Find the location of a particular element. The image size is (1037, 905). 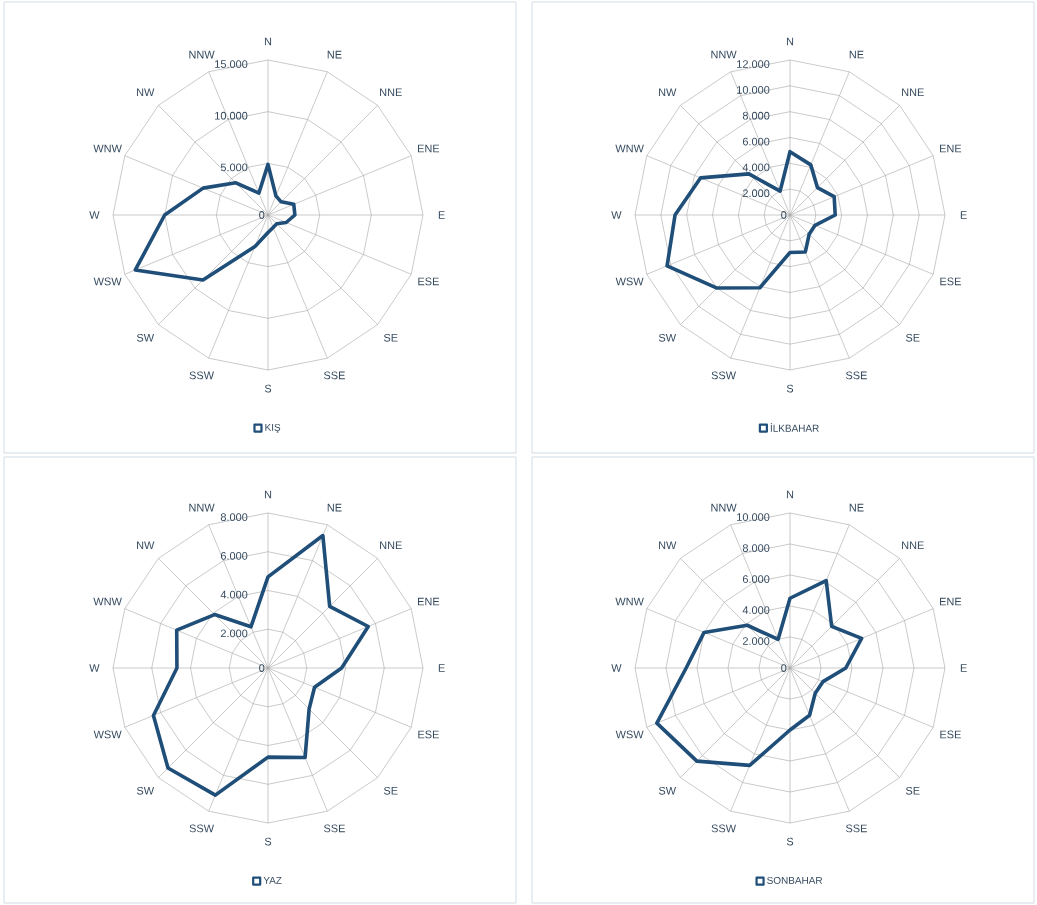

y-tick-label: 12.000 is located at coordinates (753, 64).